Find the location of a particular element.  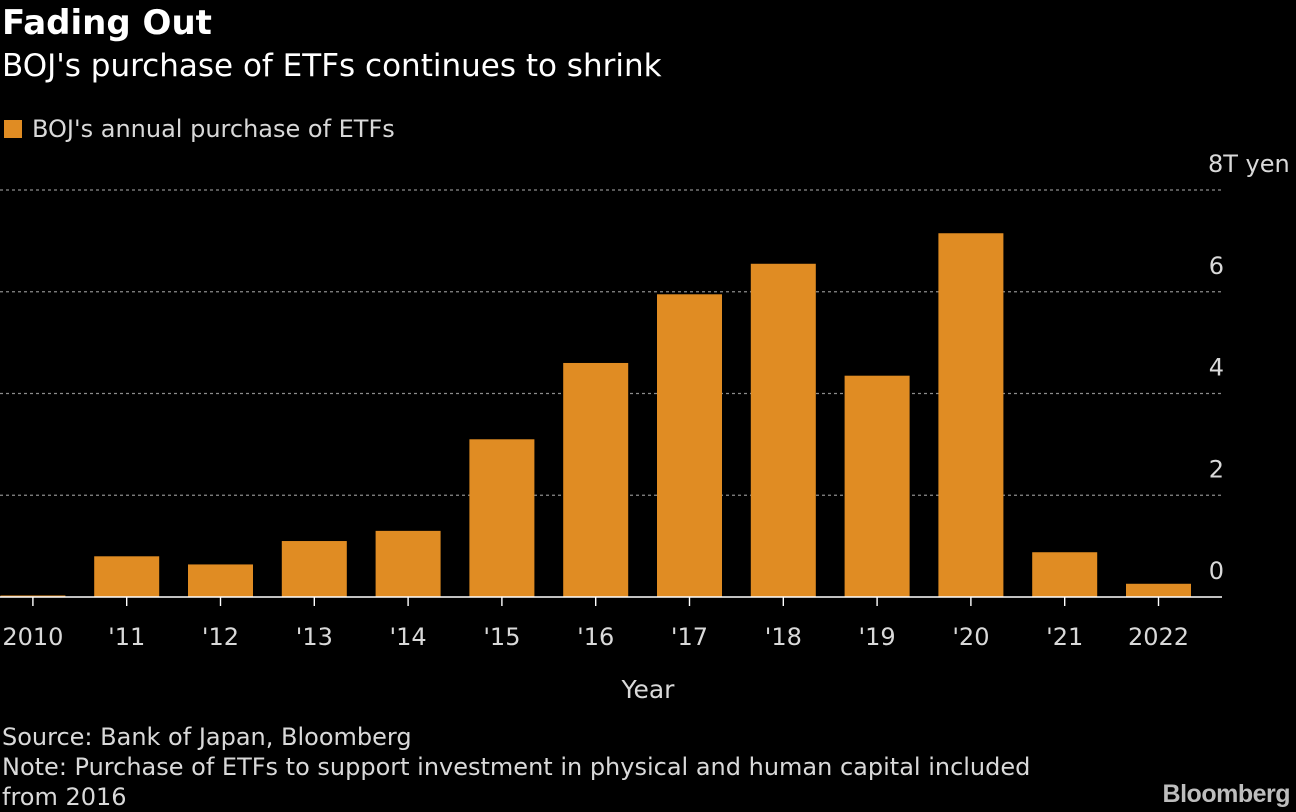

bloomberg-logo: Bloomberg is located at coordinates (1226, 794).